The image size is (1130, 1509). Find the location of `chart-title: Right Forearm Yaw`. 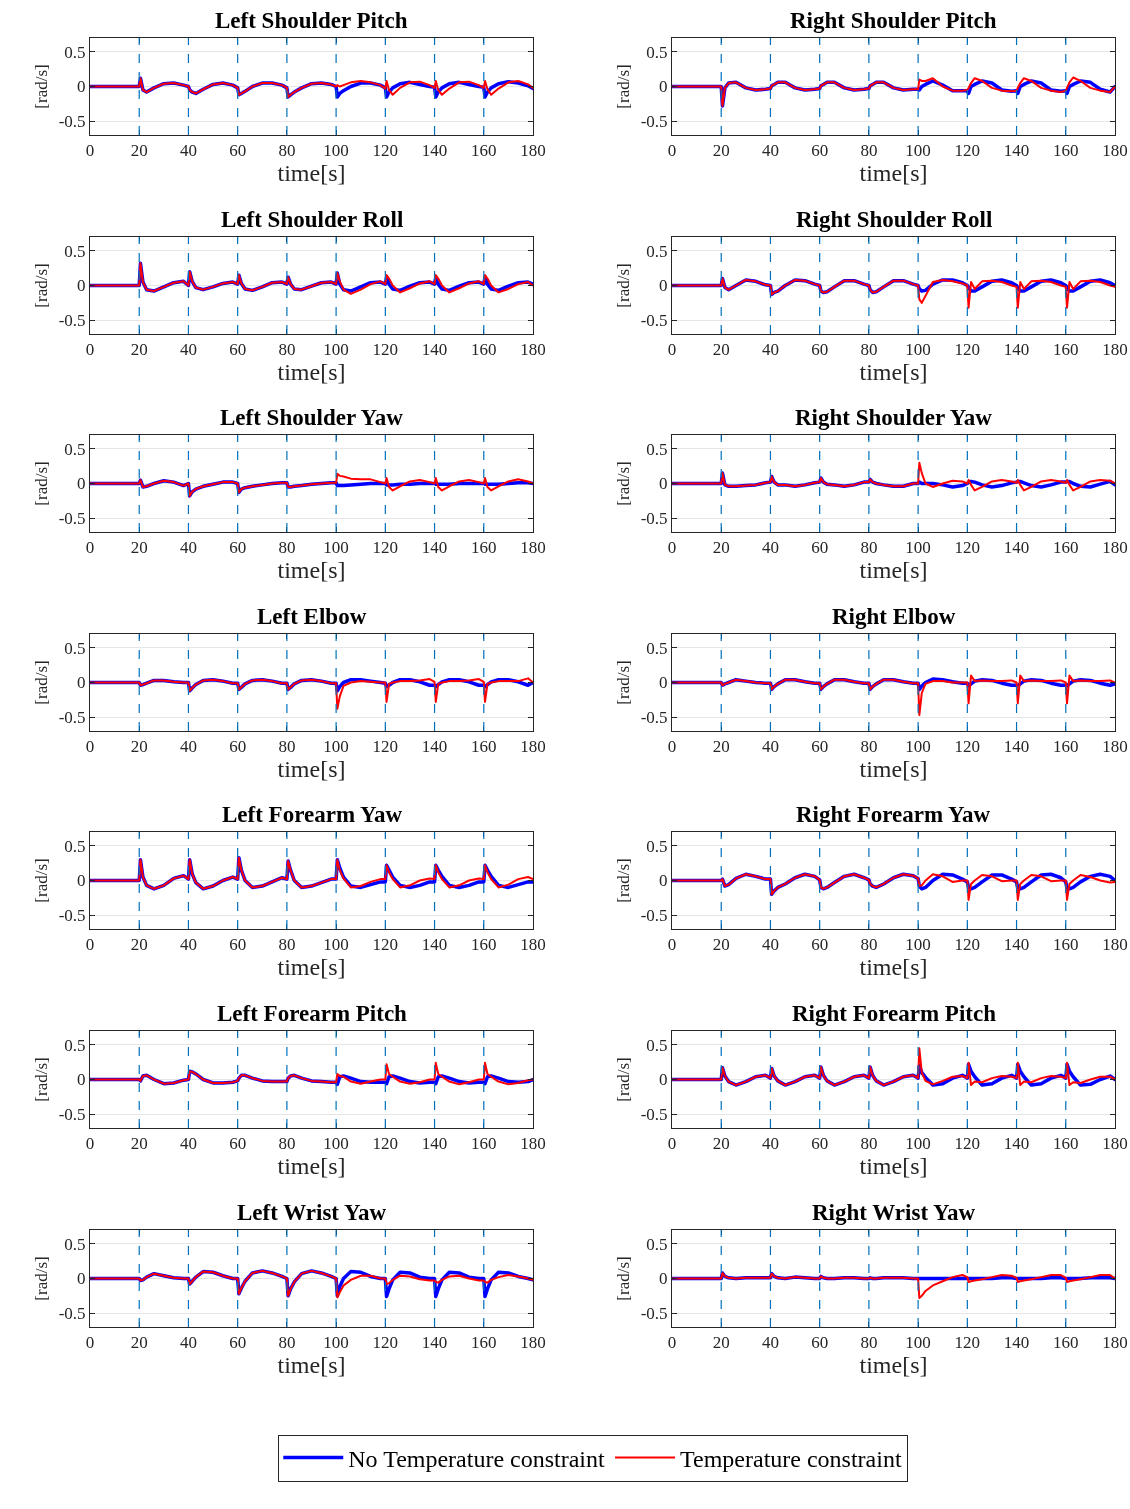

chart-title: Right Forearm Yaw is located at coordinates (893, 814).